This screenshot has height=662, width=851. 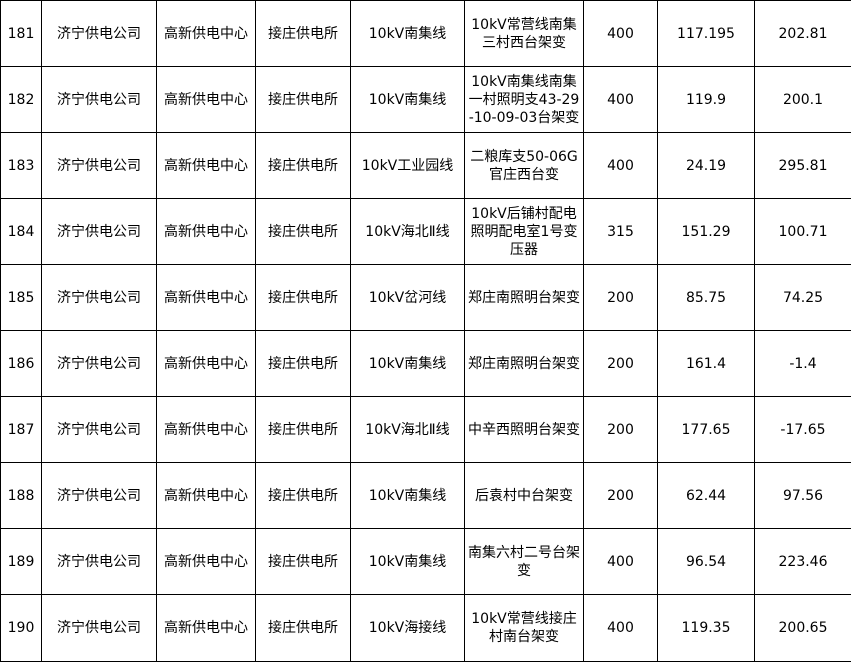 I want to click on table-cell: -1.4, so click(x=803, y=364).